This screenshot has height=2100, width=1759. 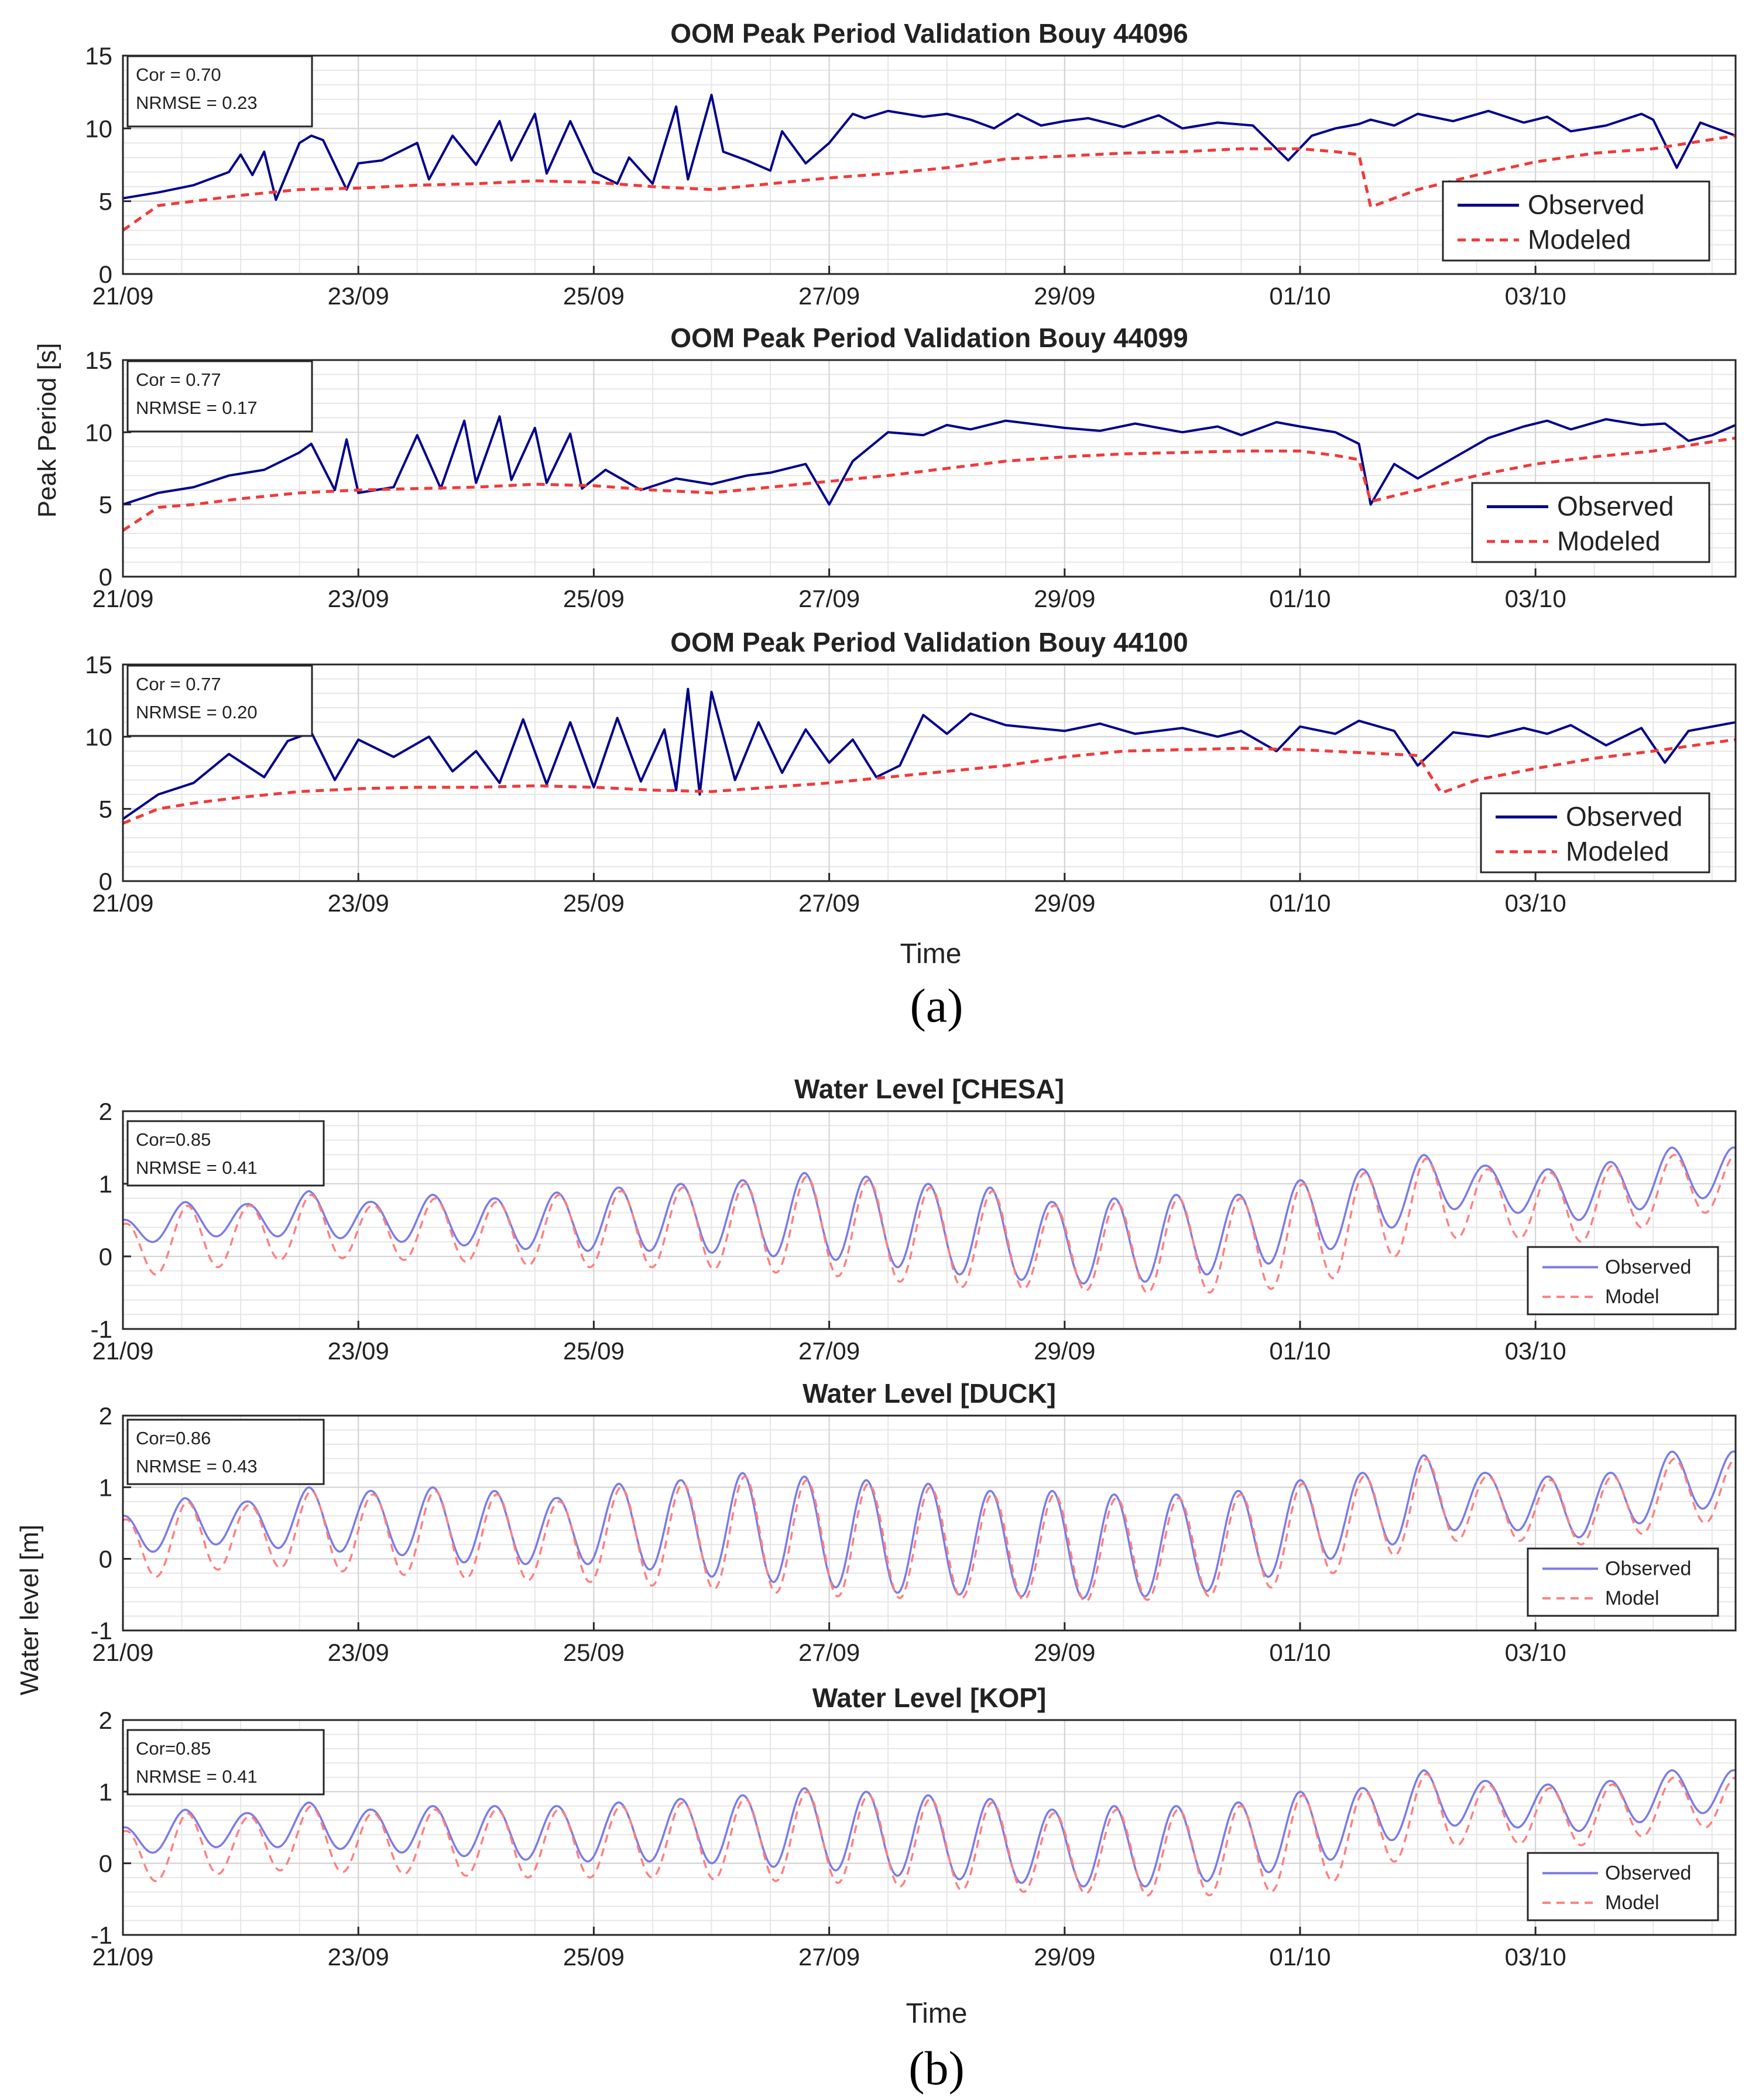 I want to click on chart-title: OOM Peak Period Validation Bouy 44096, so click(x=929, y=33).